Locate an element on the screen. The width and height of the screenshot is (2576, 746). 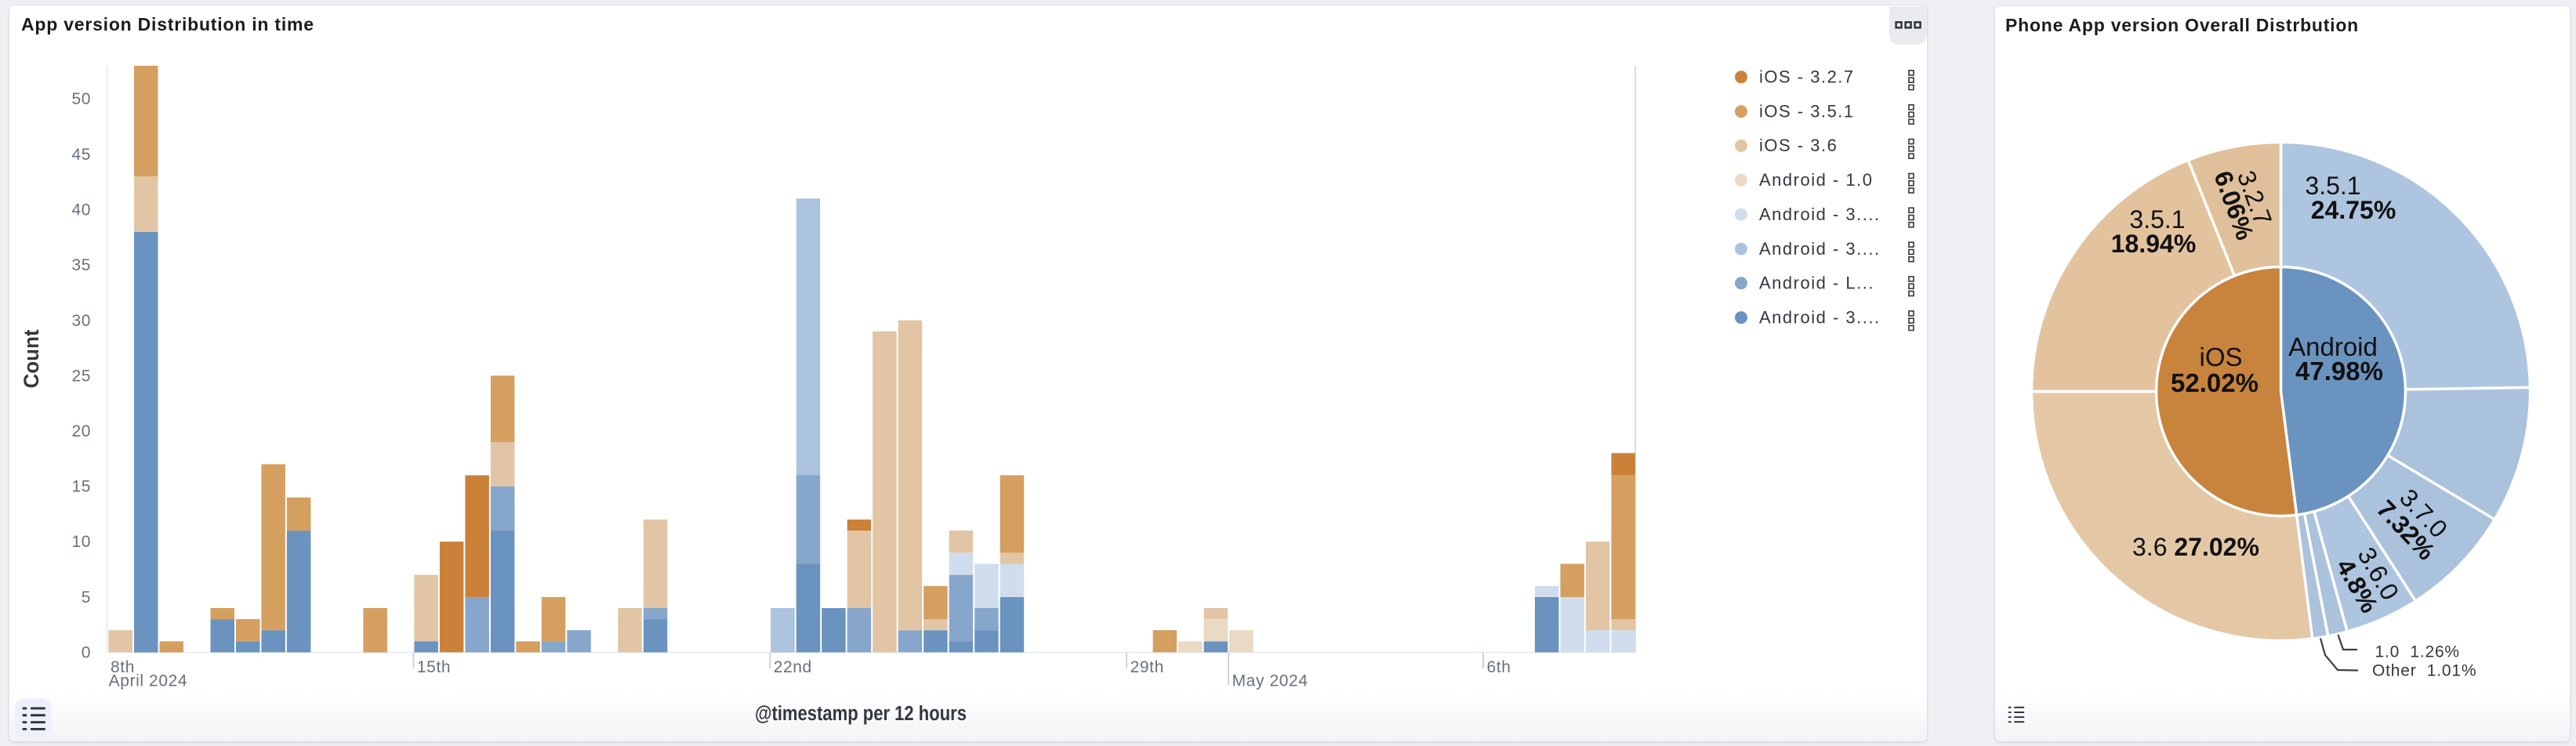
svg-text: 5 is located at coordinates (87, 597).